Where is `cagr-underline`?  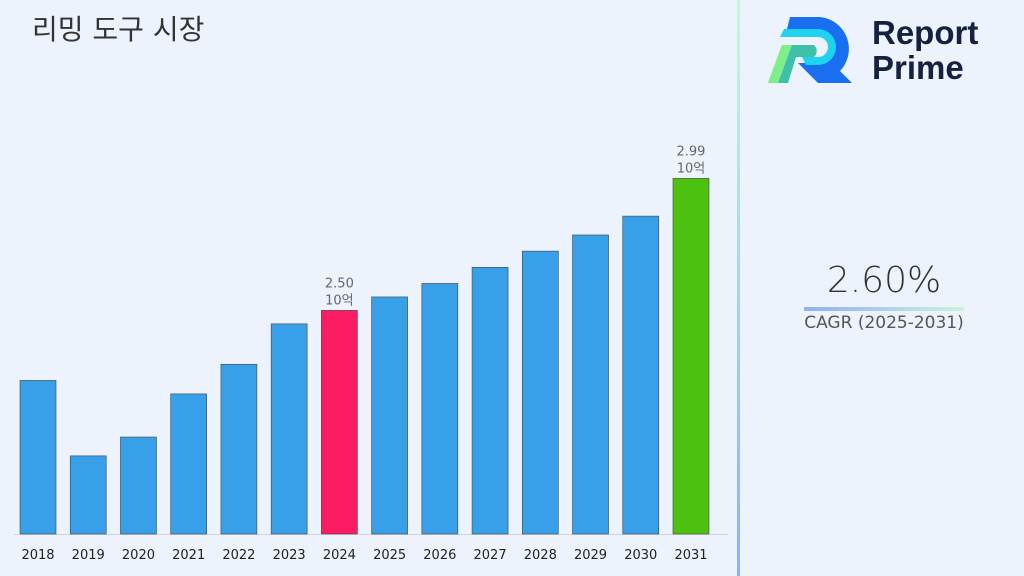
cagr-underline is located at coordinates (884, 309).